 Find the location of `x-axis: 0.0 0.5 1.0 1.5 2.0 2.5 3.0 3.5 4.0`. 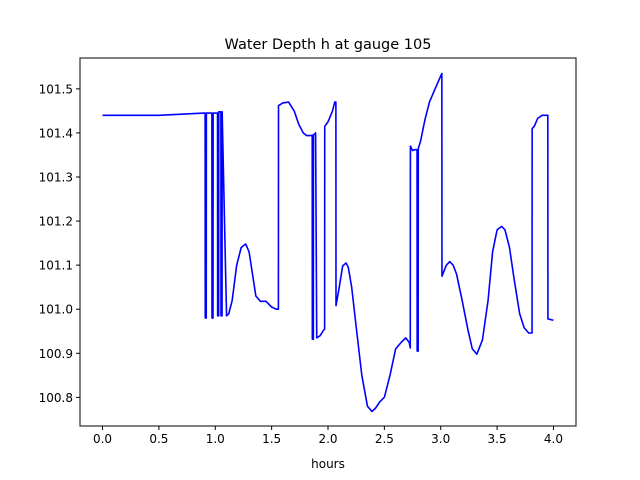

x-axis: 0.0 0.5 1.0 1.5 2.0 2.5 3.0 3.5 4.0 is located at coordinates (328, 436).